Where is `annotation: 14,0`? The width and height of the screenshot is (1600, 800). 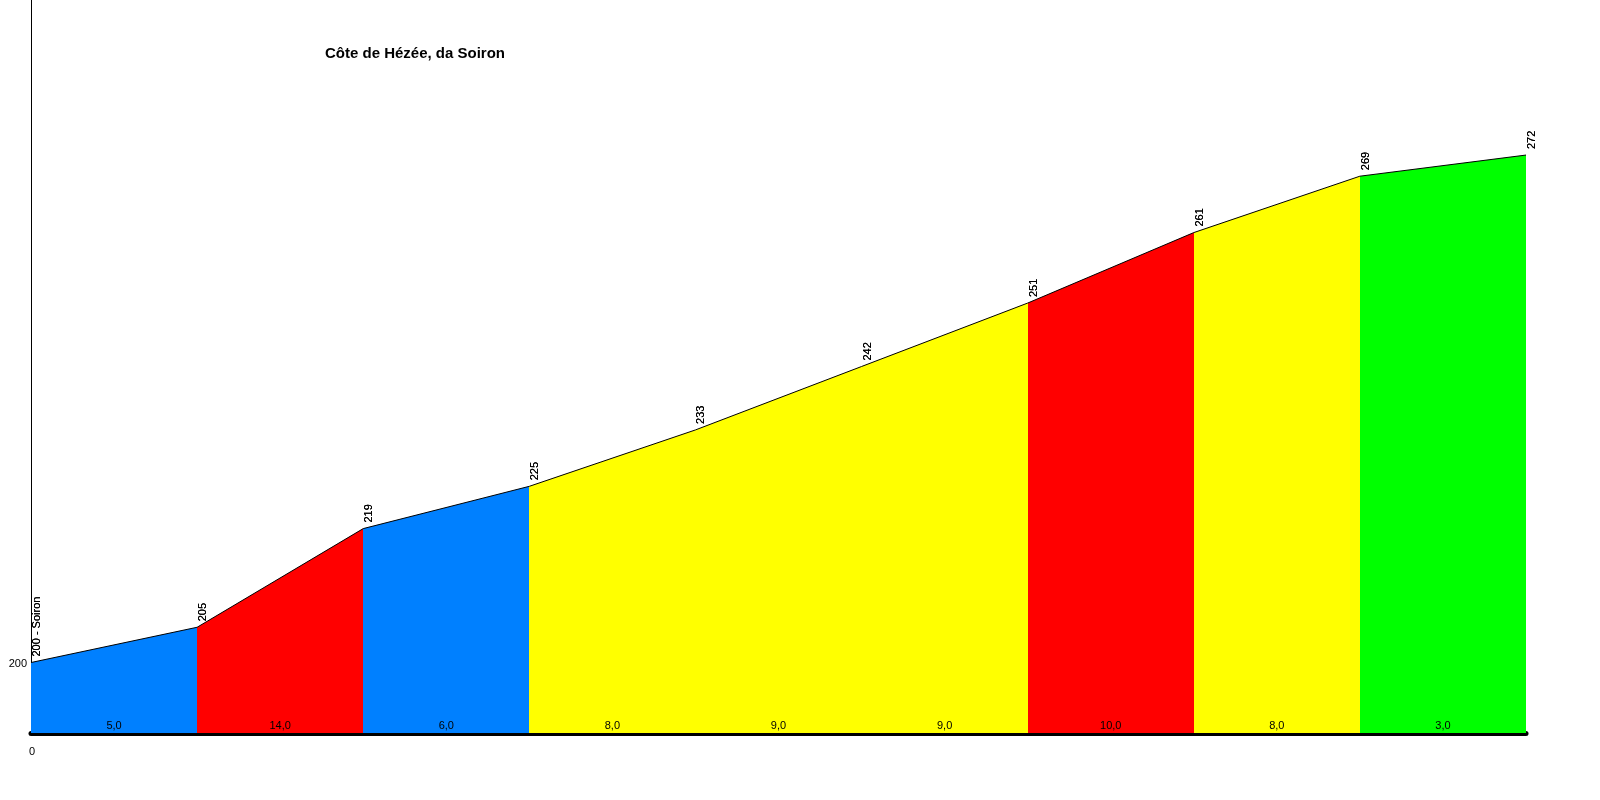
annotation: 14,0 is located at coordinates (280, 724).